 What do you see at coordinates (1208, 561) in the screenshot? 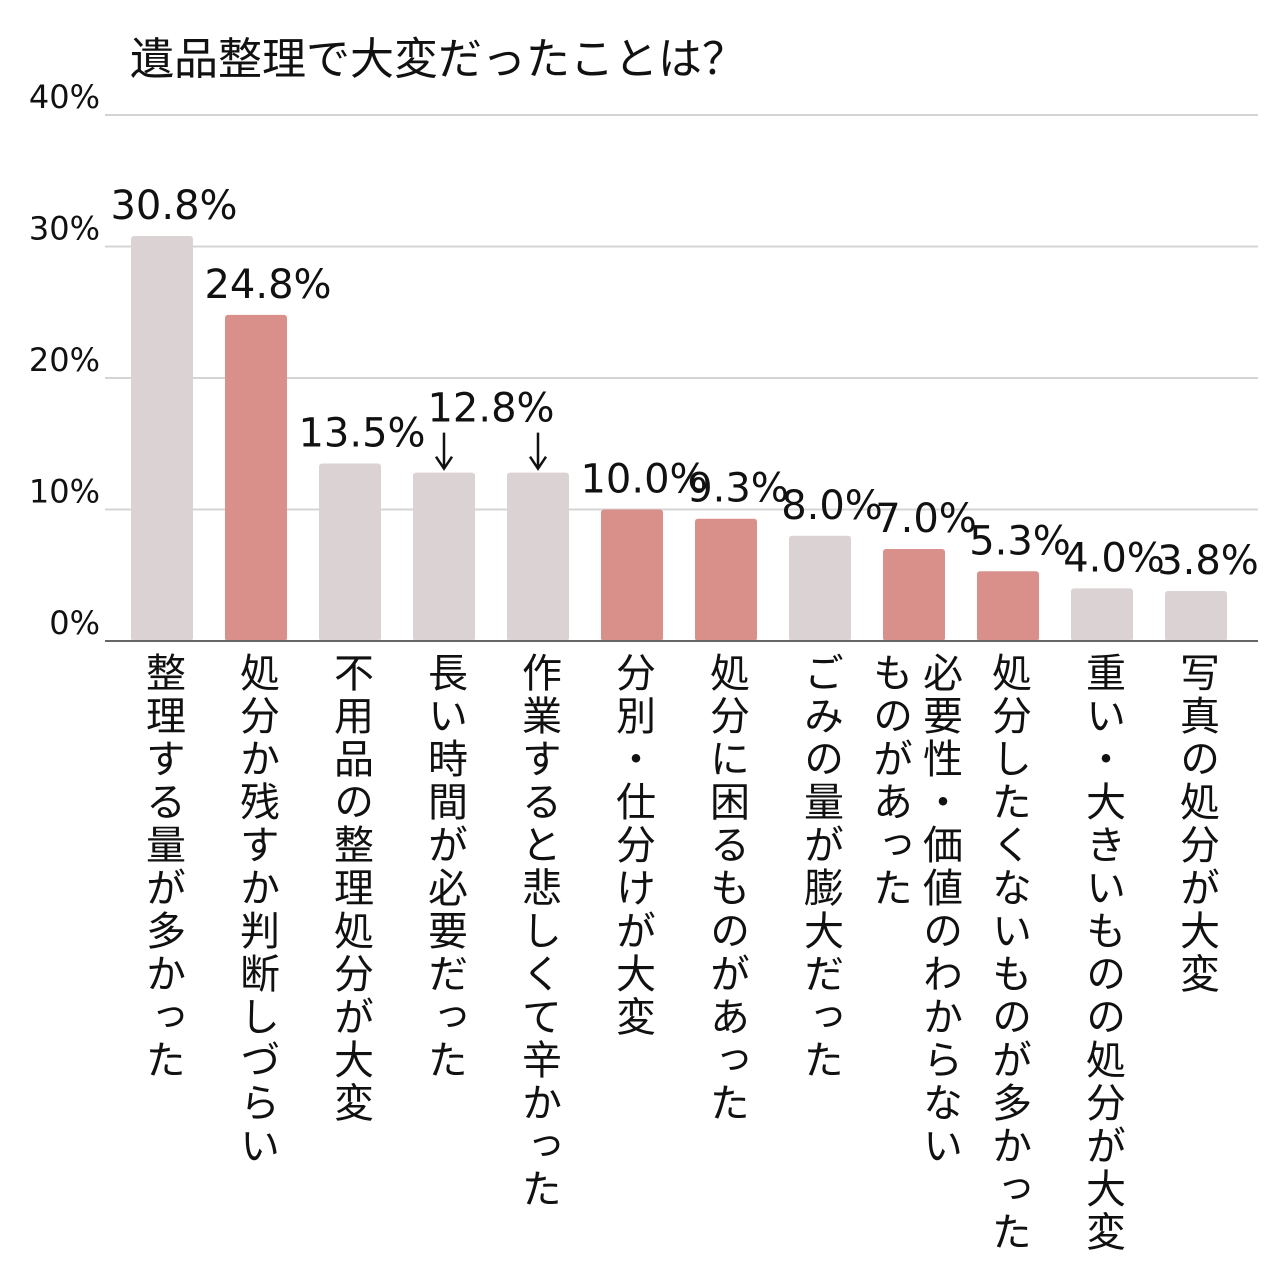
I see `value-label: 3.8%` at bounding box center [1208, 561].